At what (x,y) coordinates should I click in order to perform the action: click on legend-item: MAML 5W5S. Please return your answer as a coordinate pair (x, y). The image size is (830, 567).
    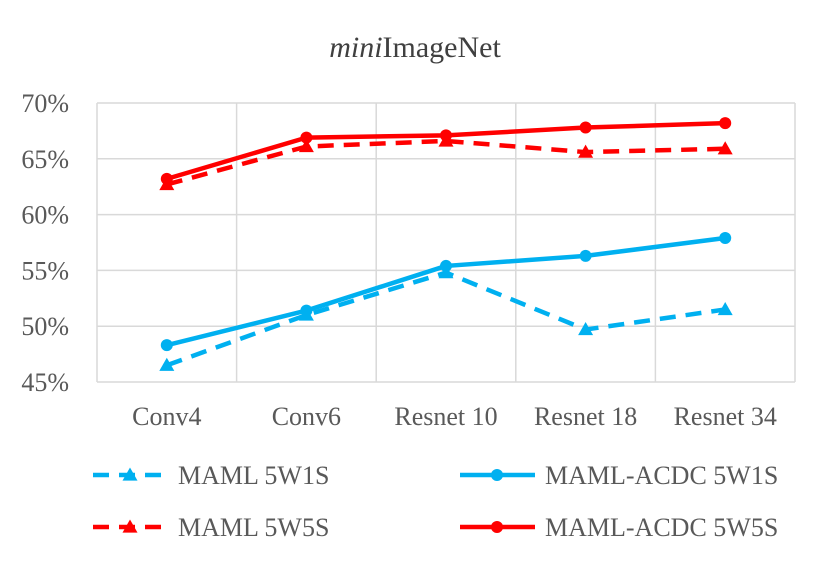
    Looking at the image, I should click on (211, 527).